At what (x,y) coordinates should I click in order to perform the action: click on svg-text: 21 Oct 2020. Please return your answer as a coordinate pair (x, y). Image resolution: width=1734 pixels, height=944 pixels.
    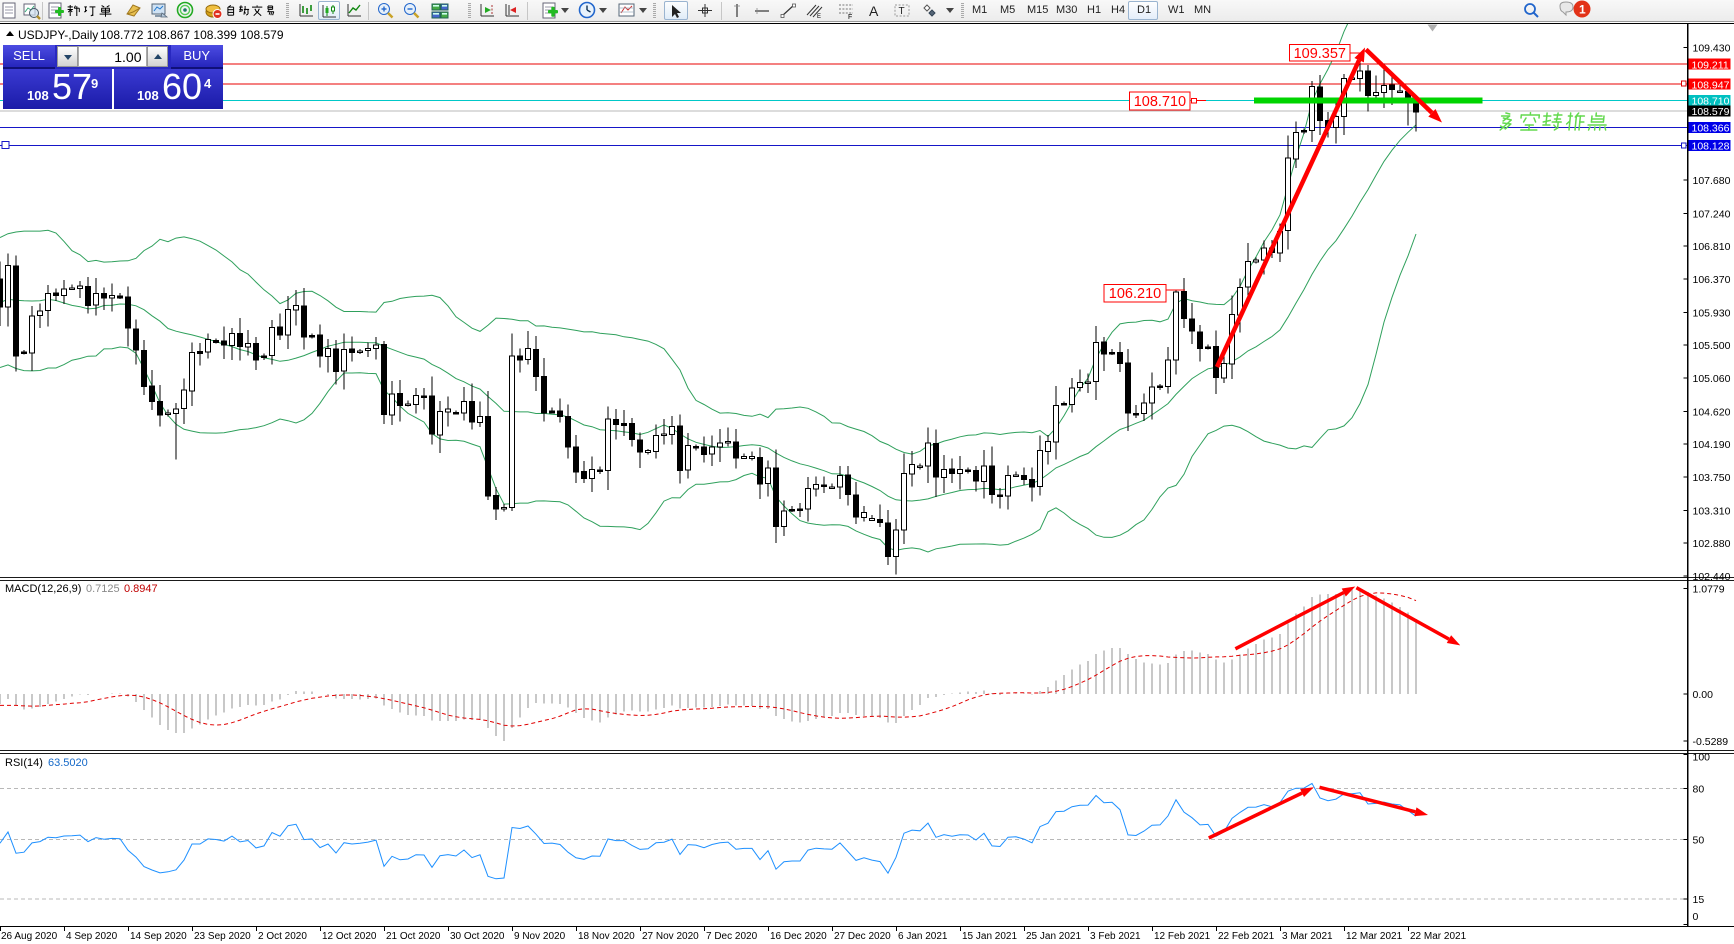
    Looking at the image, I should click on (413, 936).